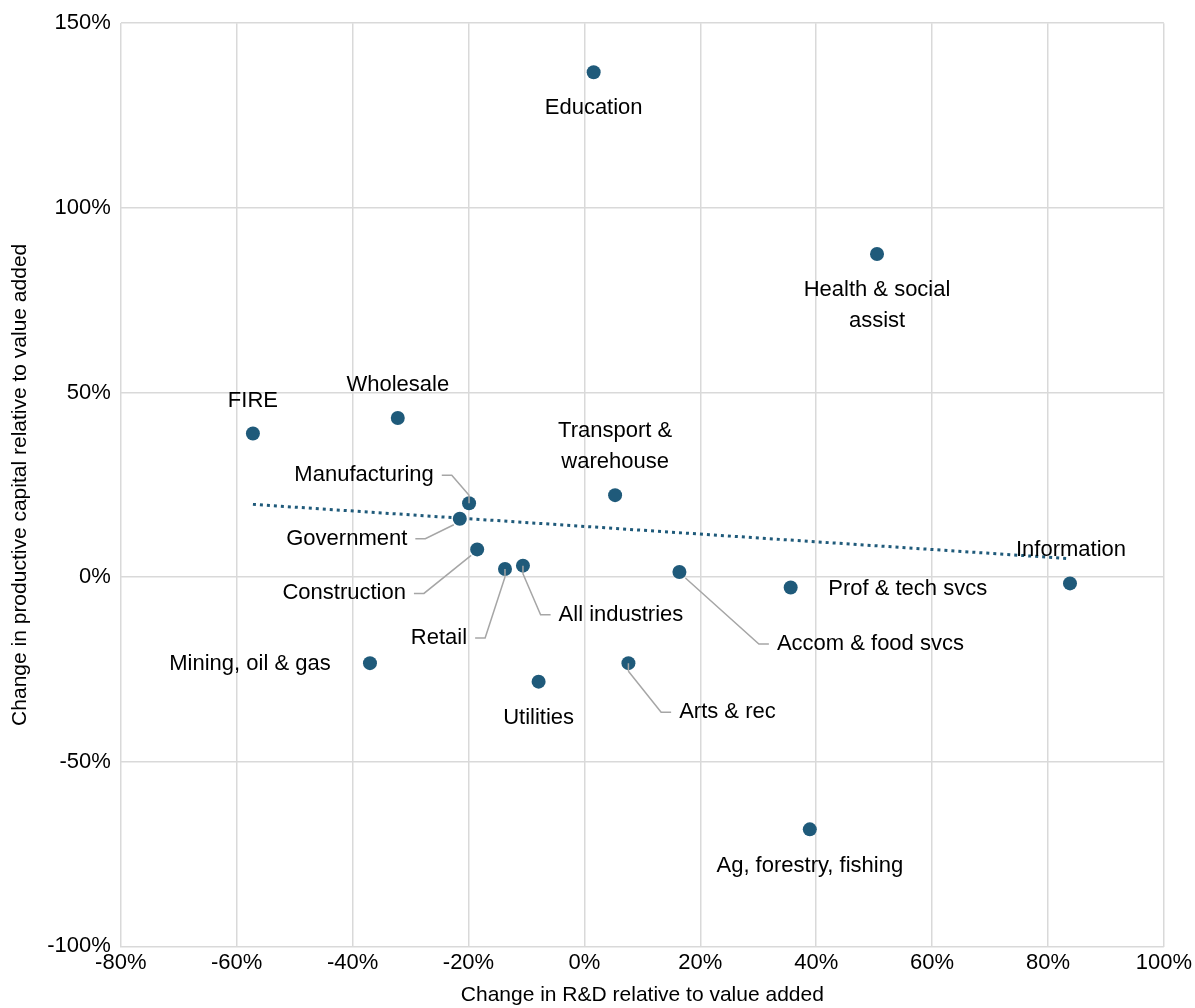  What do you see at coordinates (621, 613) in the screenshot?
I see `annotation: All industries` at bounding box center [621, 613].